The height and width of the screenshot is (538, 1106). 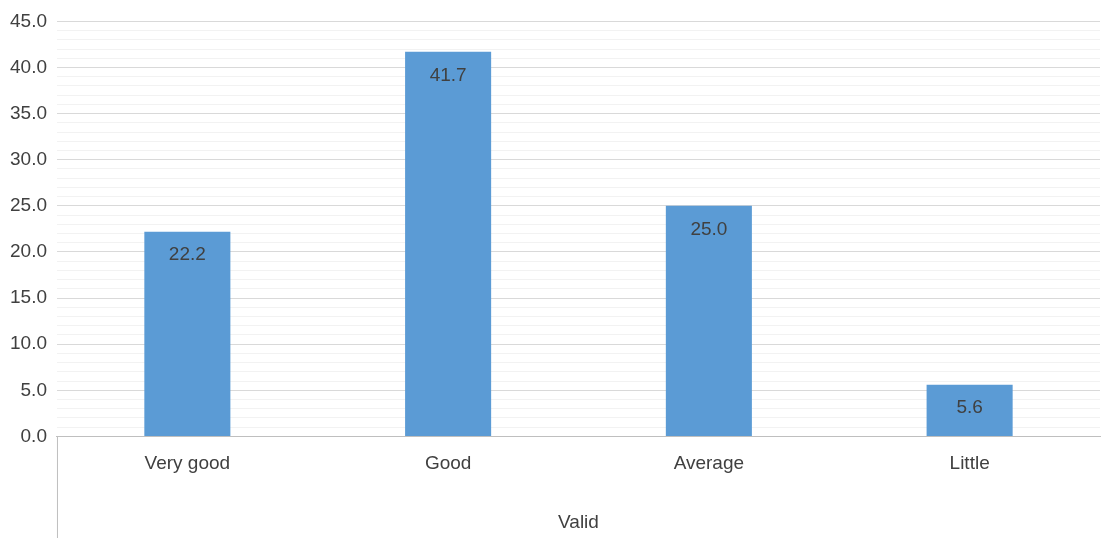 What do you see at coordinates (969, 407) in the screenshot?
I see `data-label: 5.6` at bounding box center [969, 407].